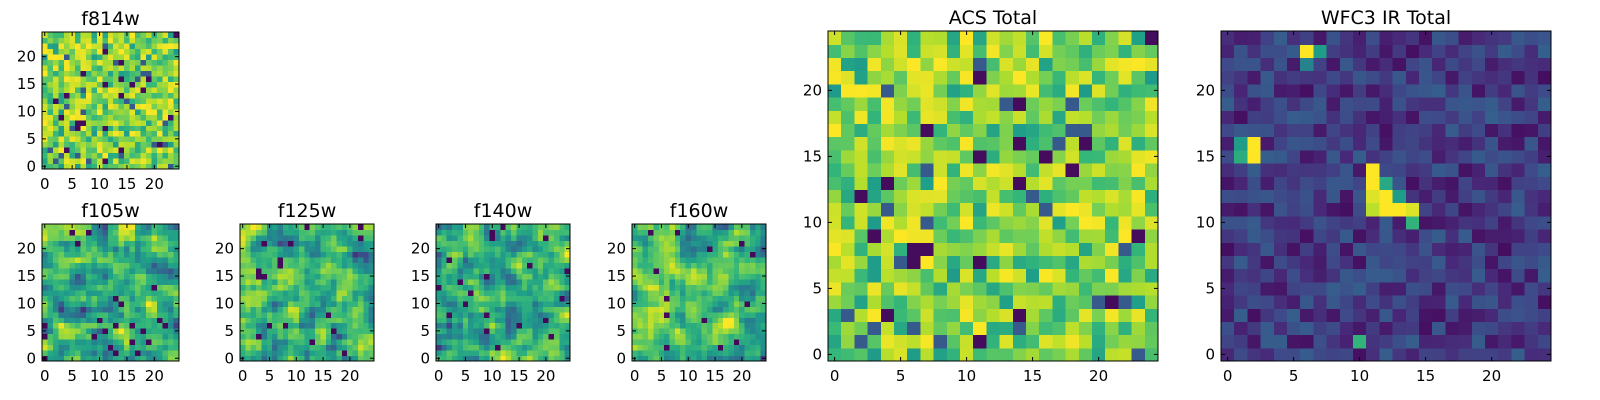 Image resolution: width=1600 pixels, height=400 pixels. What do you see at coordinates (126, 376) in the screenshot?
I see `x-tick-label: 15` at bounding box center [126, 376].